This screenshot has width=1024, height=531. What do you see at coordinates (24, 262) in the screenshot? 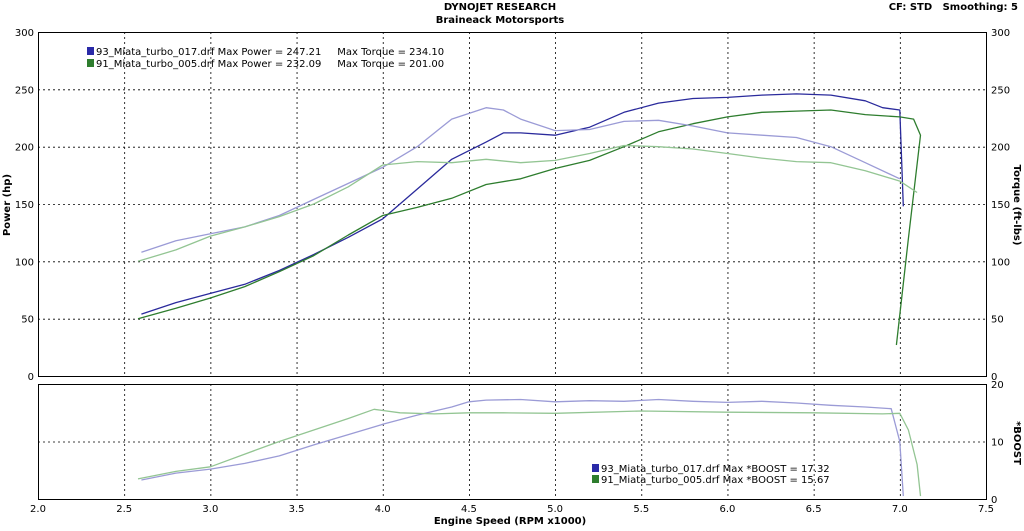
I see `power-tick-label: 100` at bounding box center [24, 262].